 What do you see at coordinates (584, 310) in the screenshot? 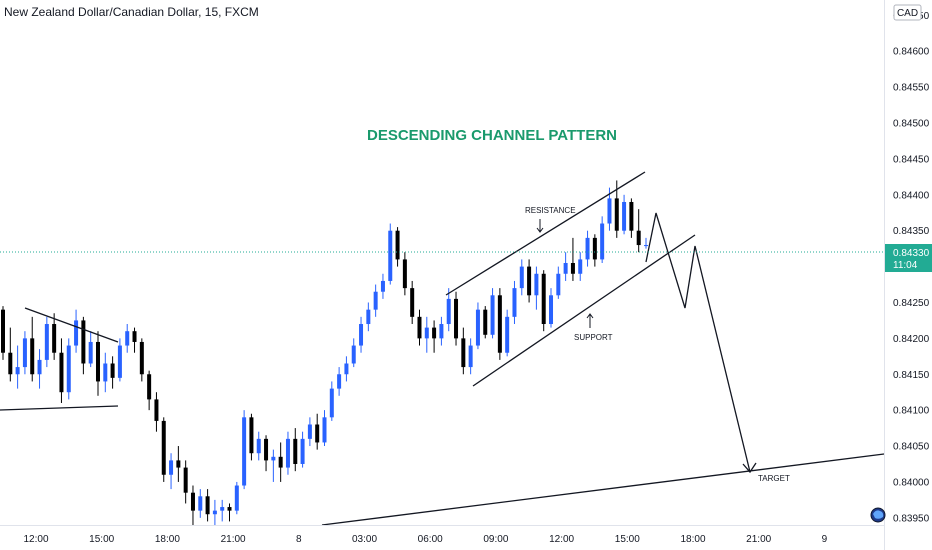
I see `channel-support-line` at bounding box center [584, 310].